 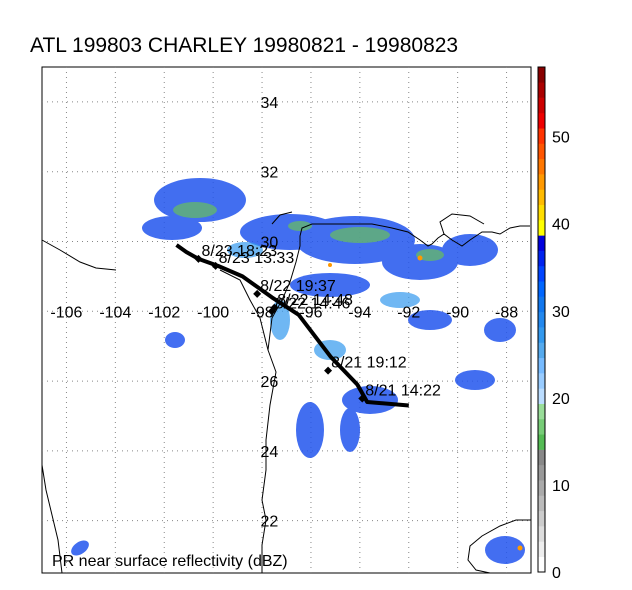 I want to click on track-marker-label: 8/21 14:22, so click(x=403, y=391).